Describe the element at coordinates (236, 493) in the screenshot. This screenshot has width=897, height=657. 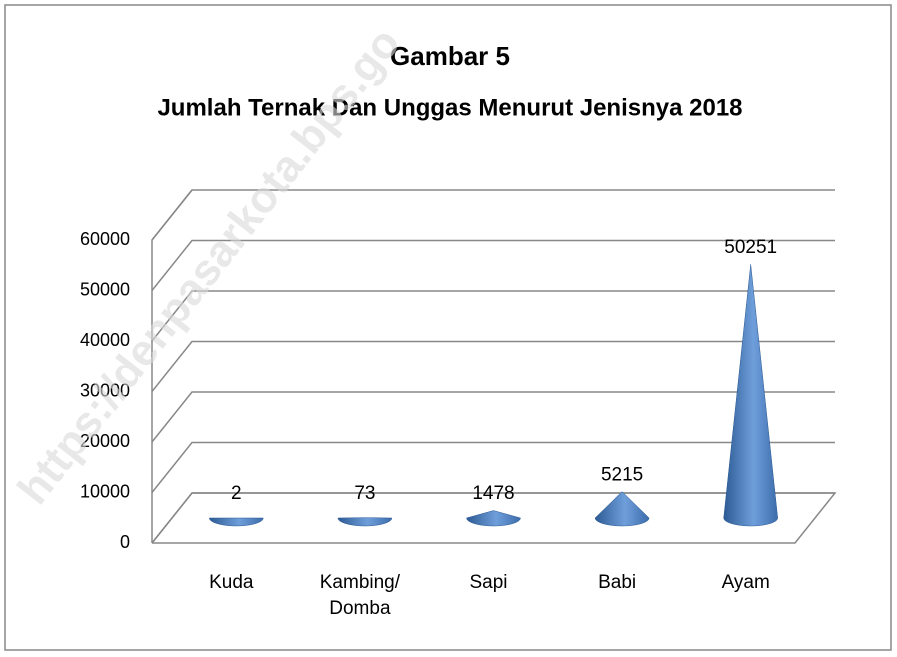
I see `value-label: 2` at that location.